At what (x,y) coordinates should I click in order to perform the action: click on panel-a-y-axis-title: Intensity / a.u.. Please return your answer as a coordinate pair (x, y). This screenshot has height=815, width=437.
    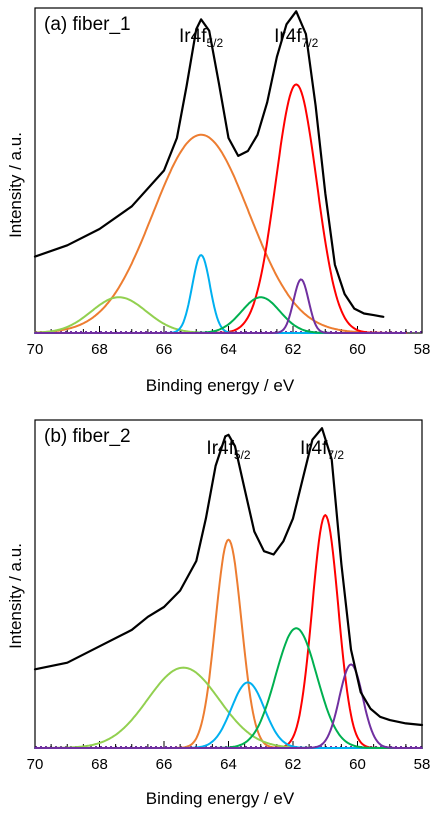
    Looking at the image, I should click on (15, 185).